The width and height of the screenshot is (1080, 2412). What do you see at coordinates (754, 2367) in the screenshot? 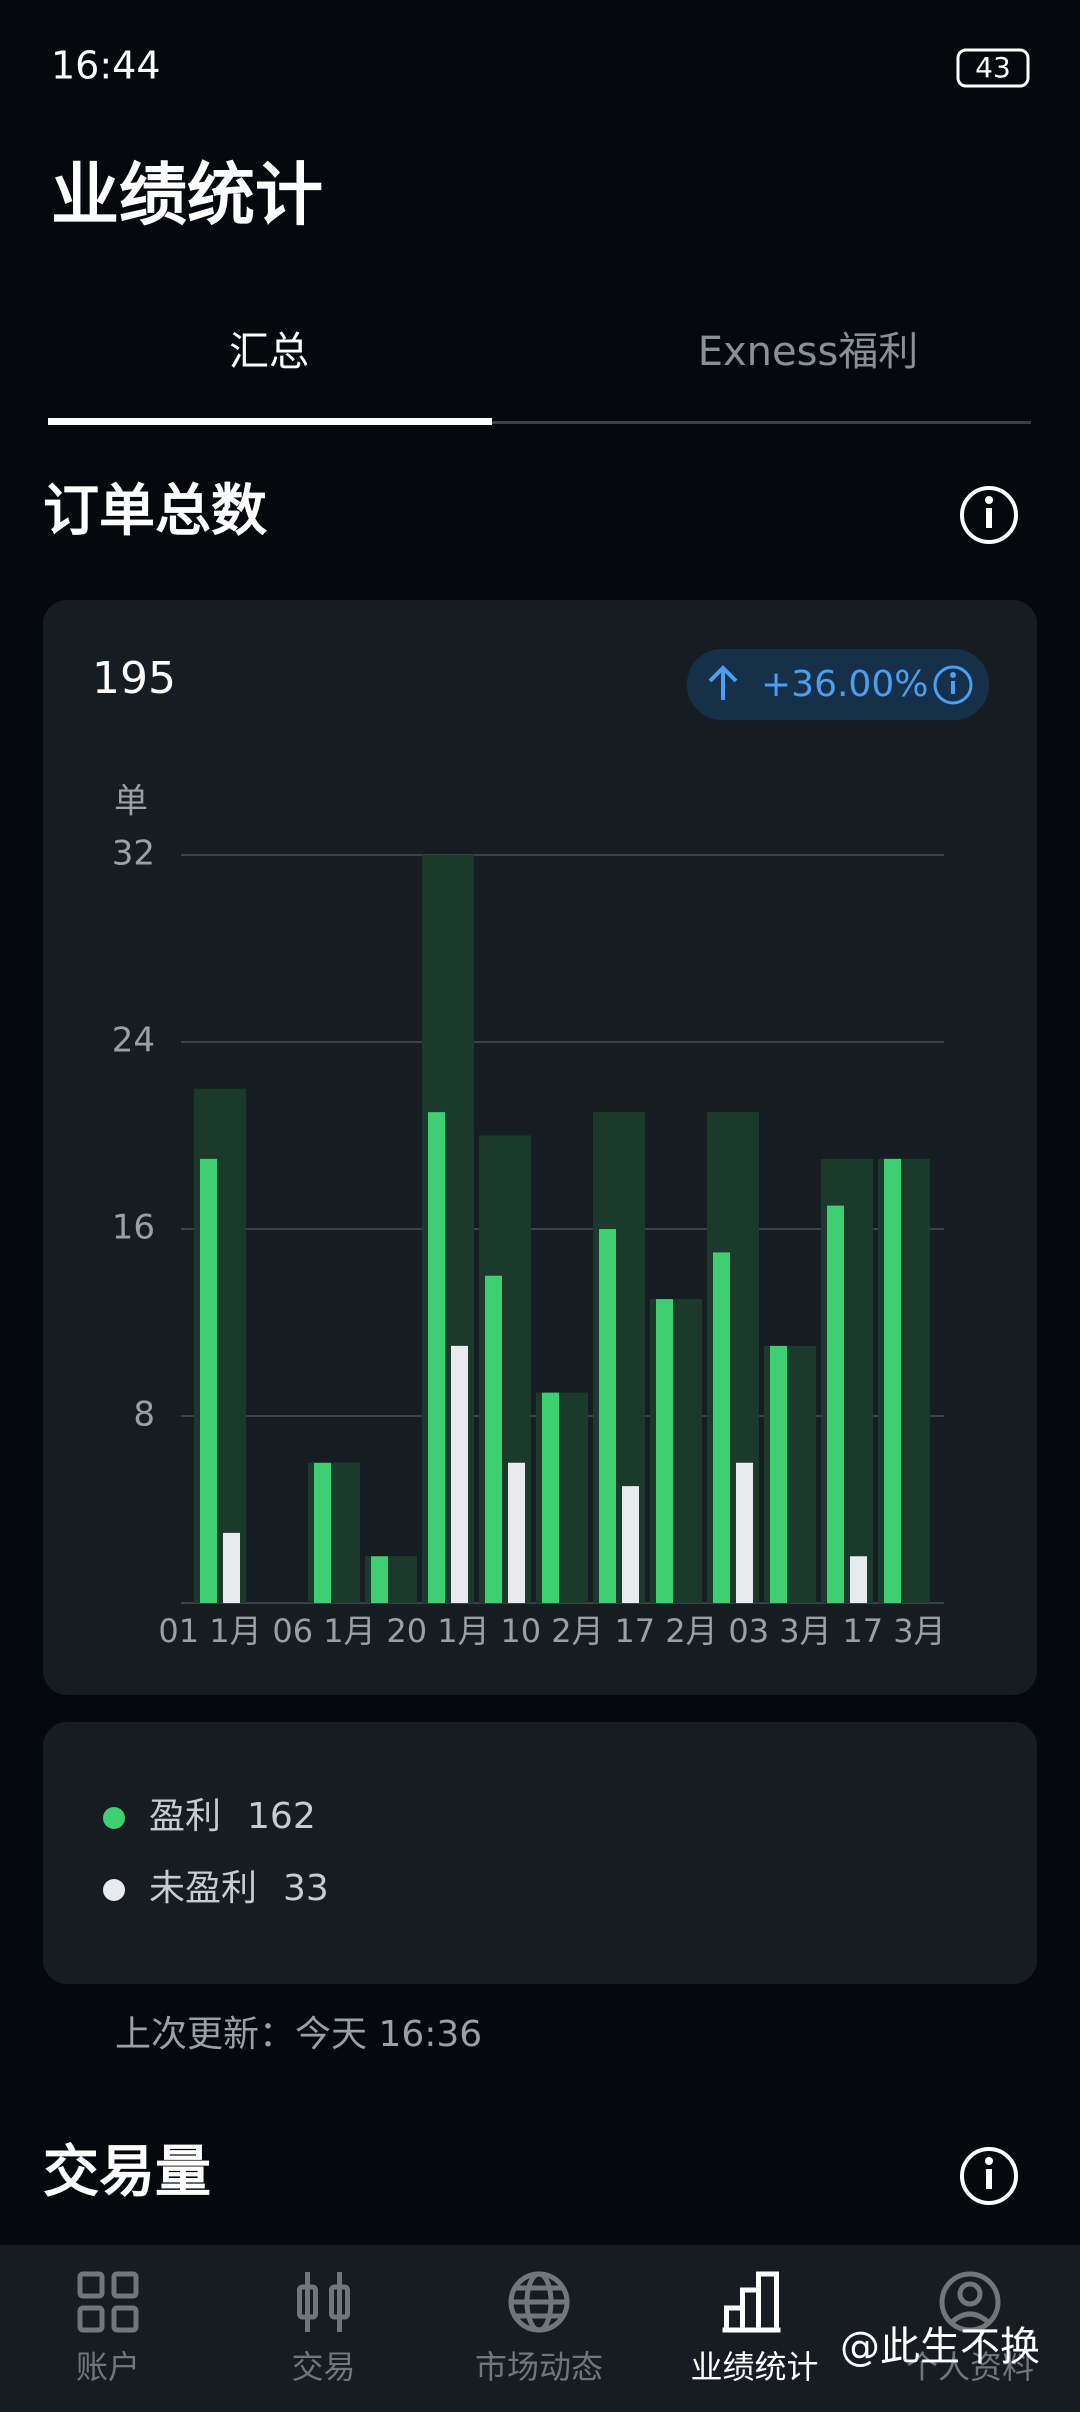
I see `nav-label: 业绩统计` at bounding box center [754, 2367].